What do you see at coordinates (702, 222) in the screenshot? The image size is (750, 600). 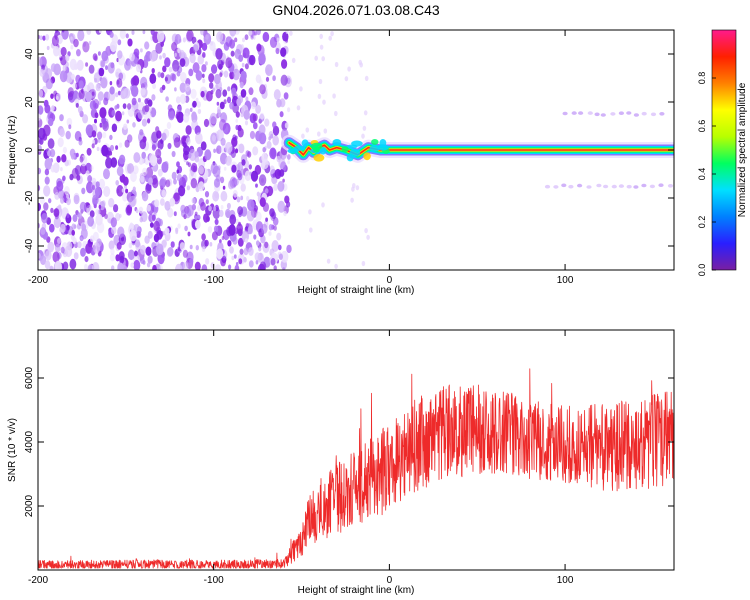 I see `colorbar-tick-label: 0.2` at bounding box center [702, 222].